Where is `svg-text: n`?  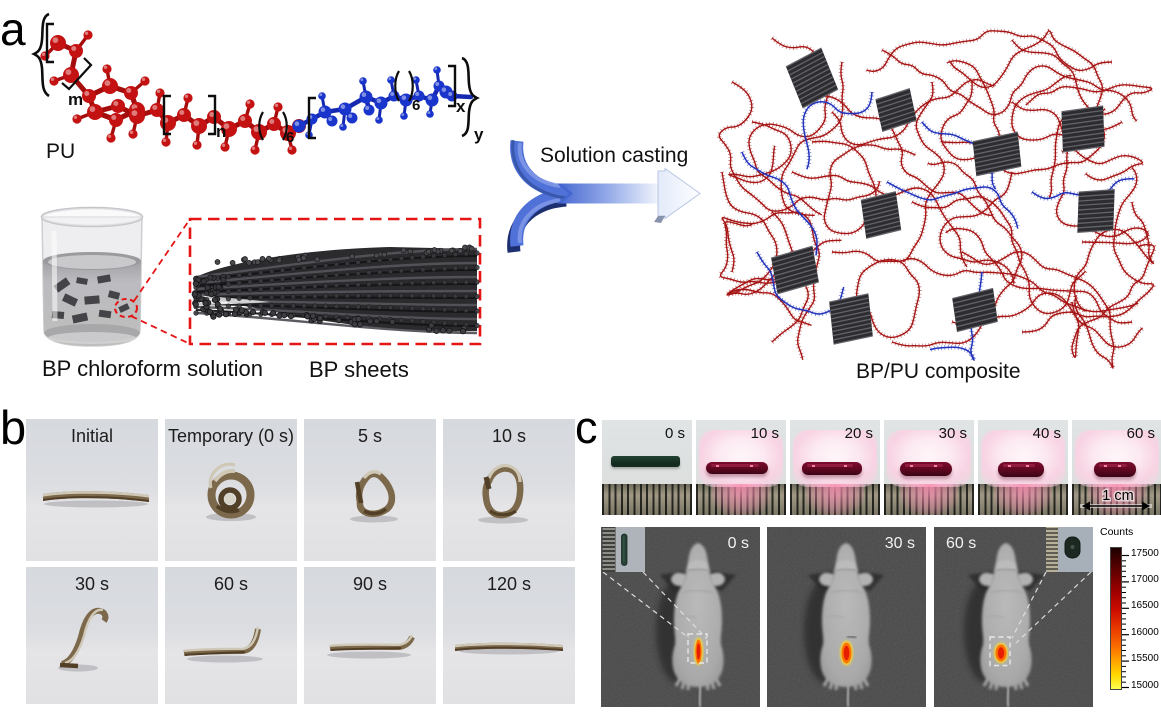
svg-text: n is located at coordinates (221, 131).